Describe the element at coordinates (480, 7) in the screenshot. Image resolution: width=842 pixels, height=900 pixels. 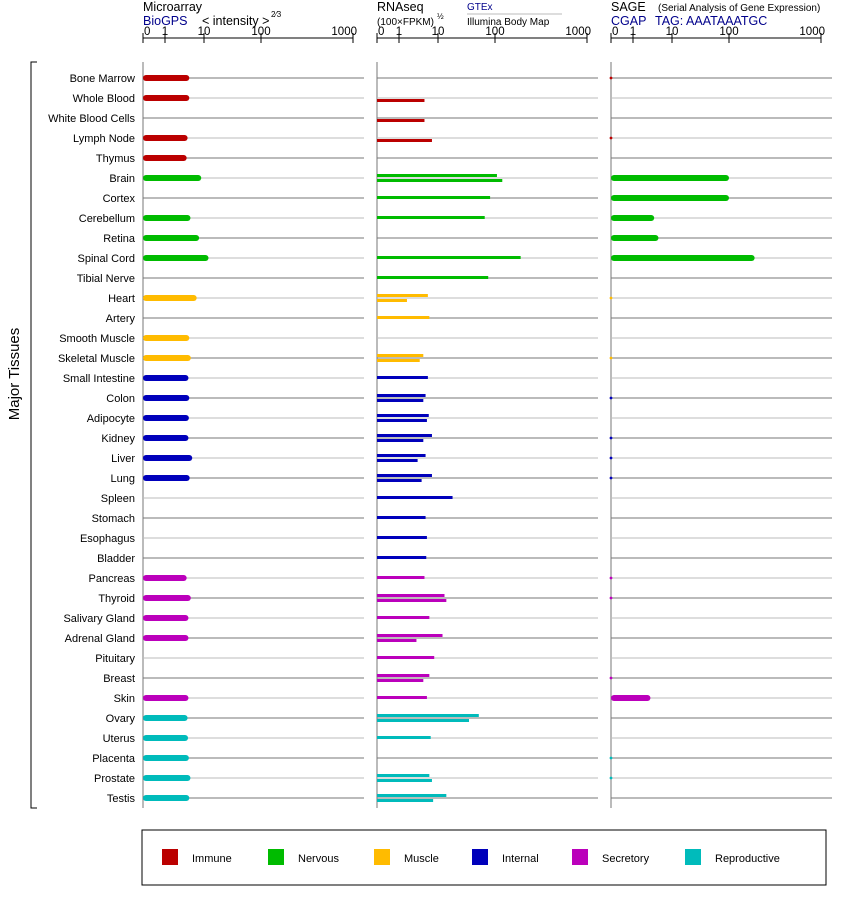
I see `rnaseq-source-gtex: GTEx` at that location.